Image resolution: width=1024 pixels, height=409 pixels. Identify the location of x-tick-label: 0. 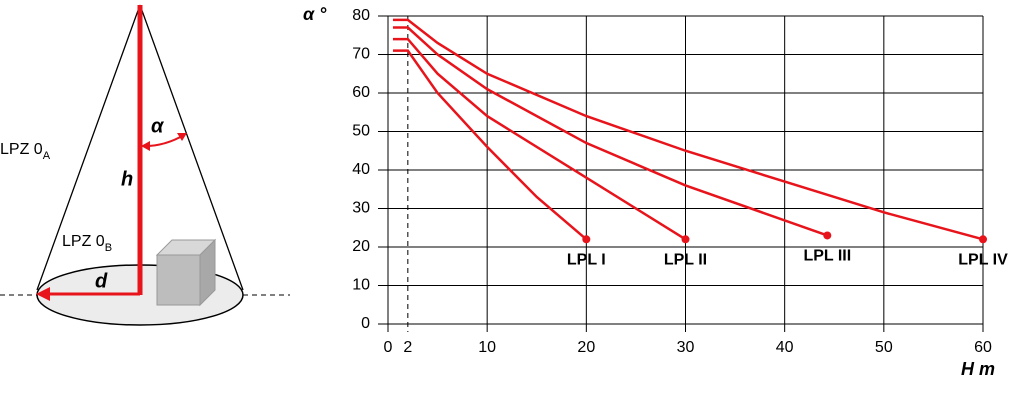
(388, 347).